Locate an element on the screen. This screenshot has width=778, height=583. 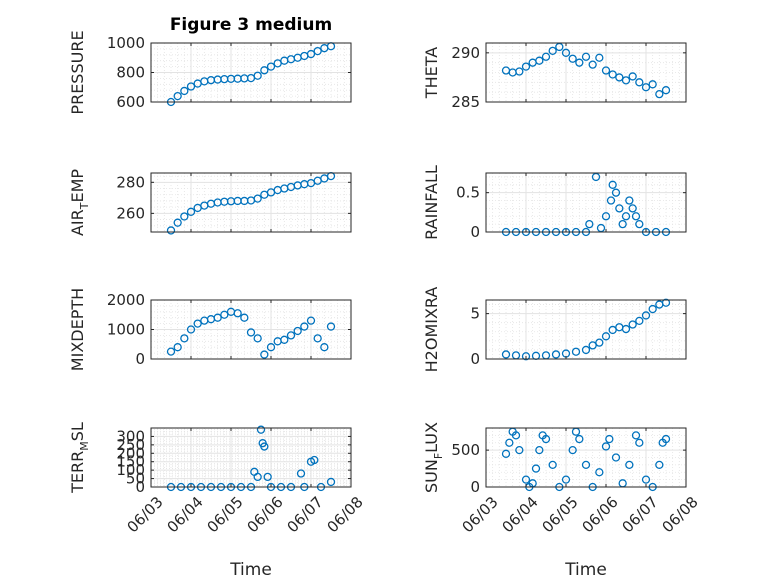
y-tick-label: 50 is located at coordinates (135, 479).